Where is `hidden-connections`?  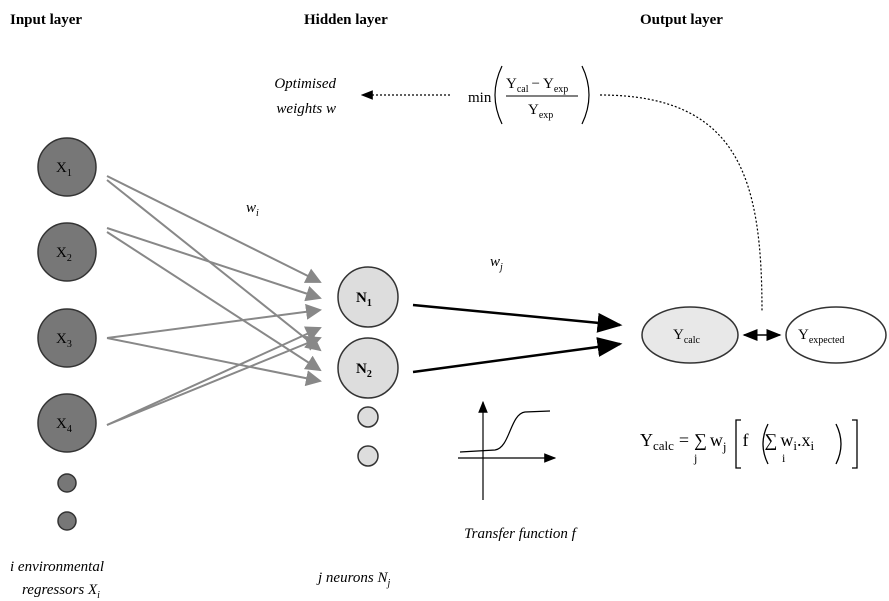 hidden-connections is located at coordinates (517, 338).